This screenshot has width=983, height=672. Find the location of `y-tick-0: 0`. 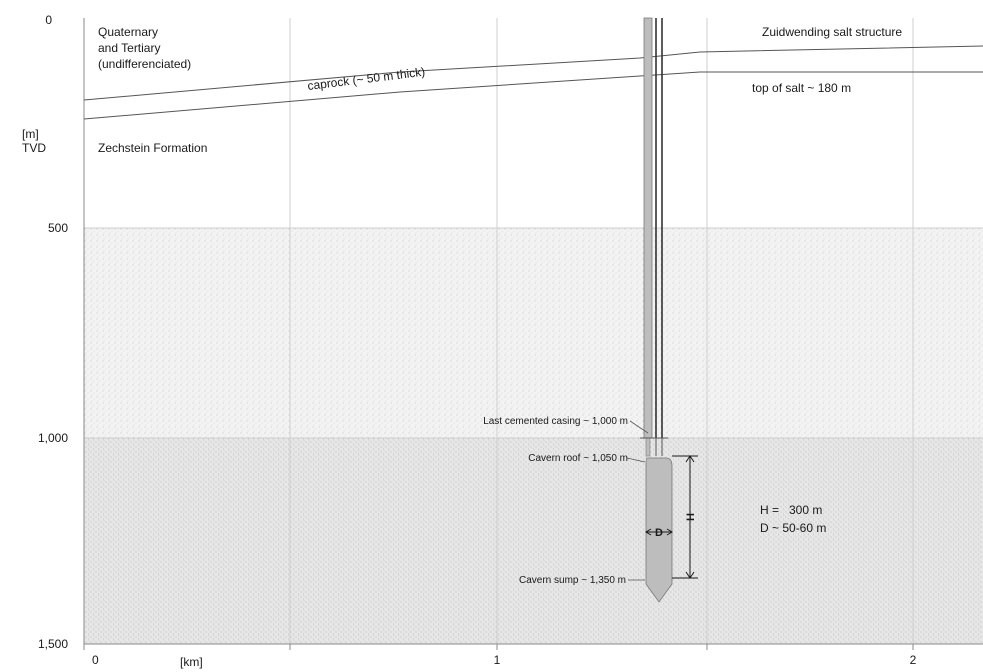

y-tick-0: 0 is located at coordinates (48, 20).